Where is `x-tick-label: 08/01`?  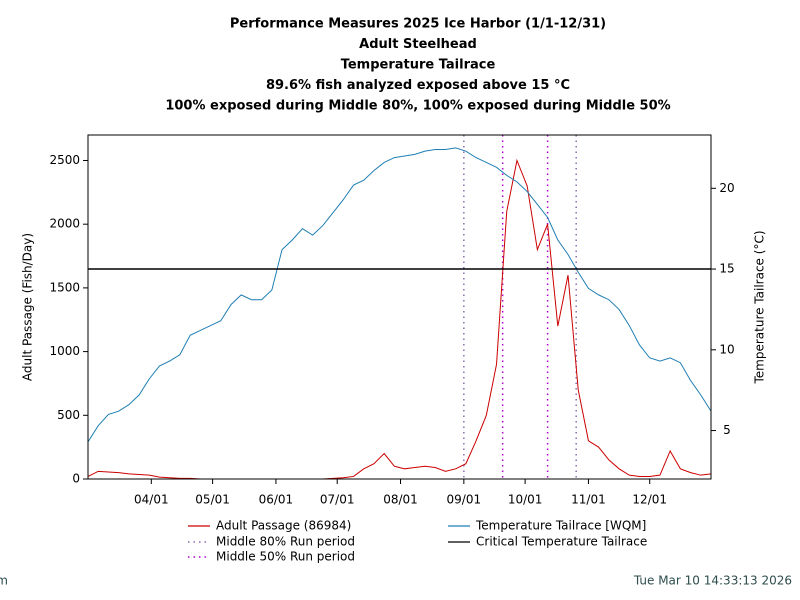
x-tick-label: 08/01 is located at coordinates (400, 500).